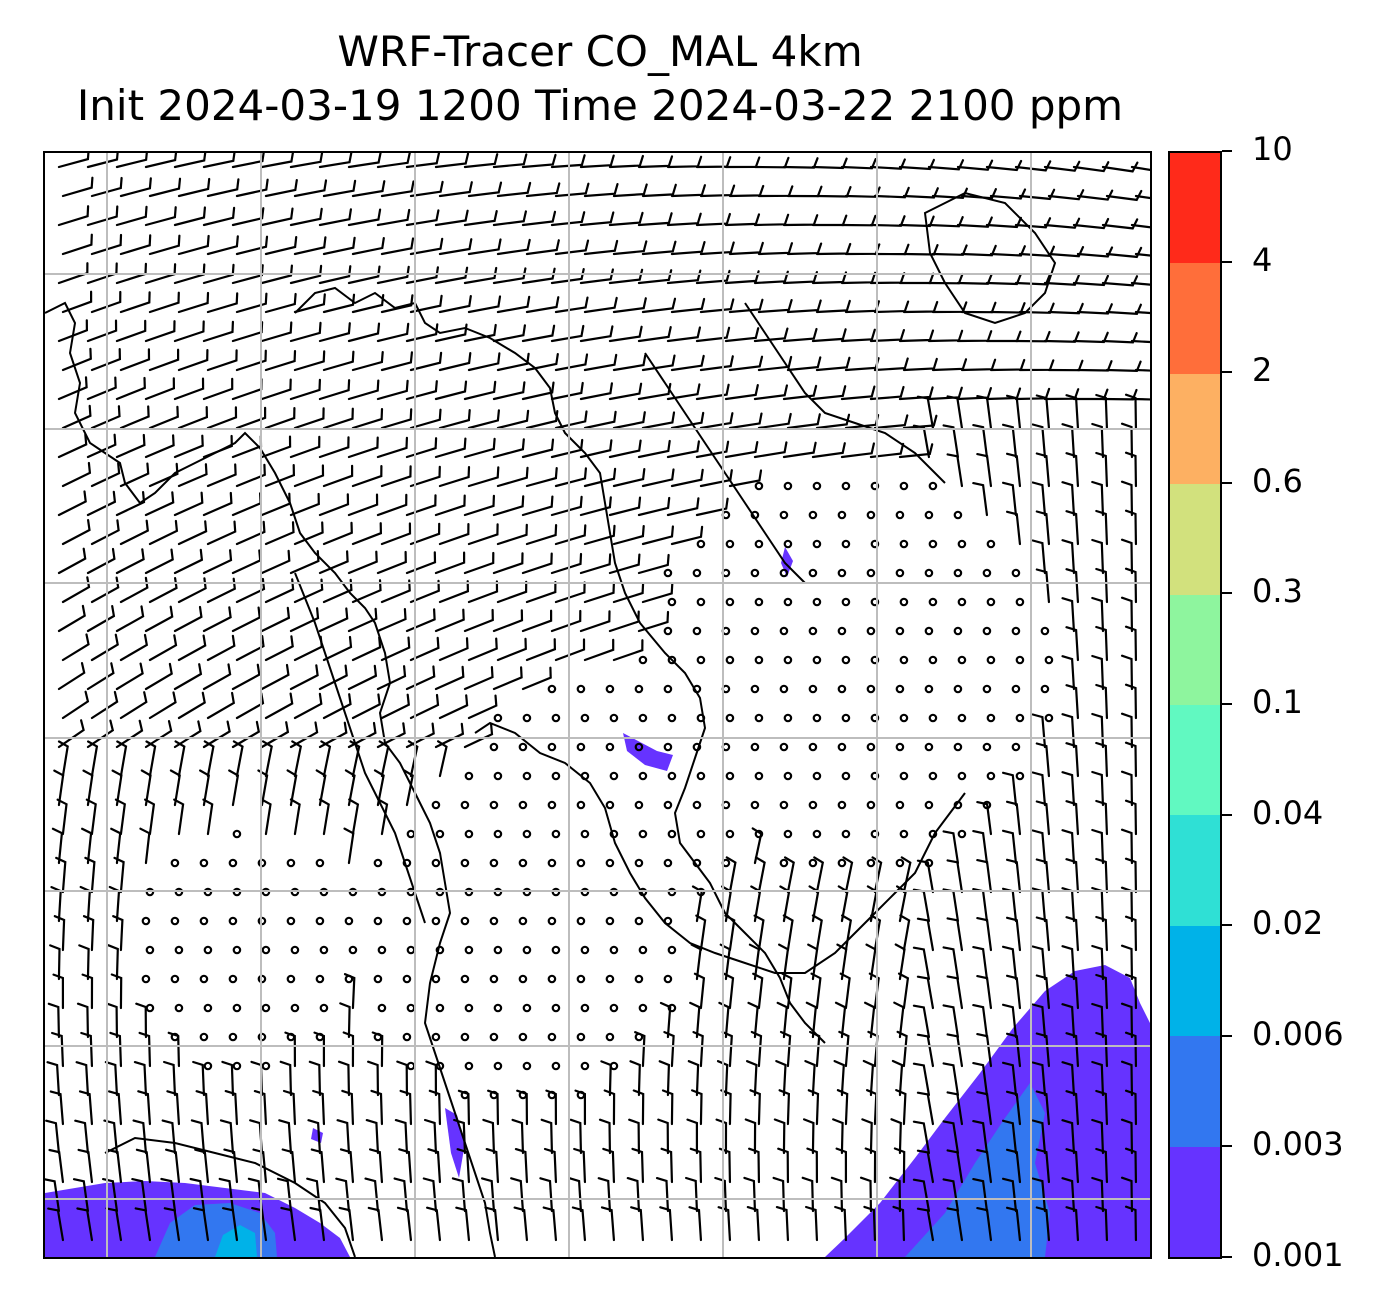 The image size is (1400, 1313). I want to click on colorbar-segment, so click(1195, 650).